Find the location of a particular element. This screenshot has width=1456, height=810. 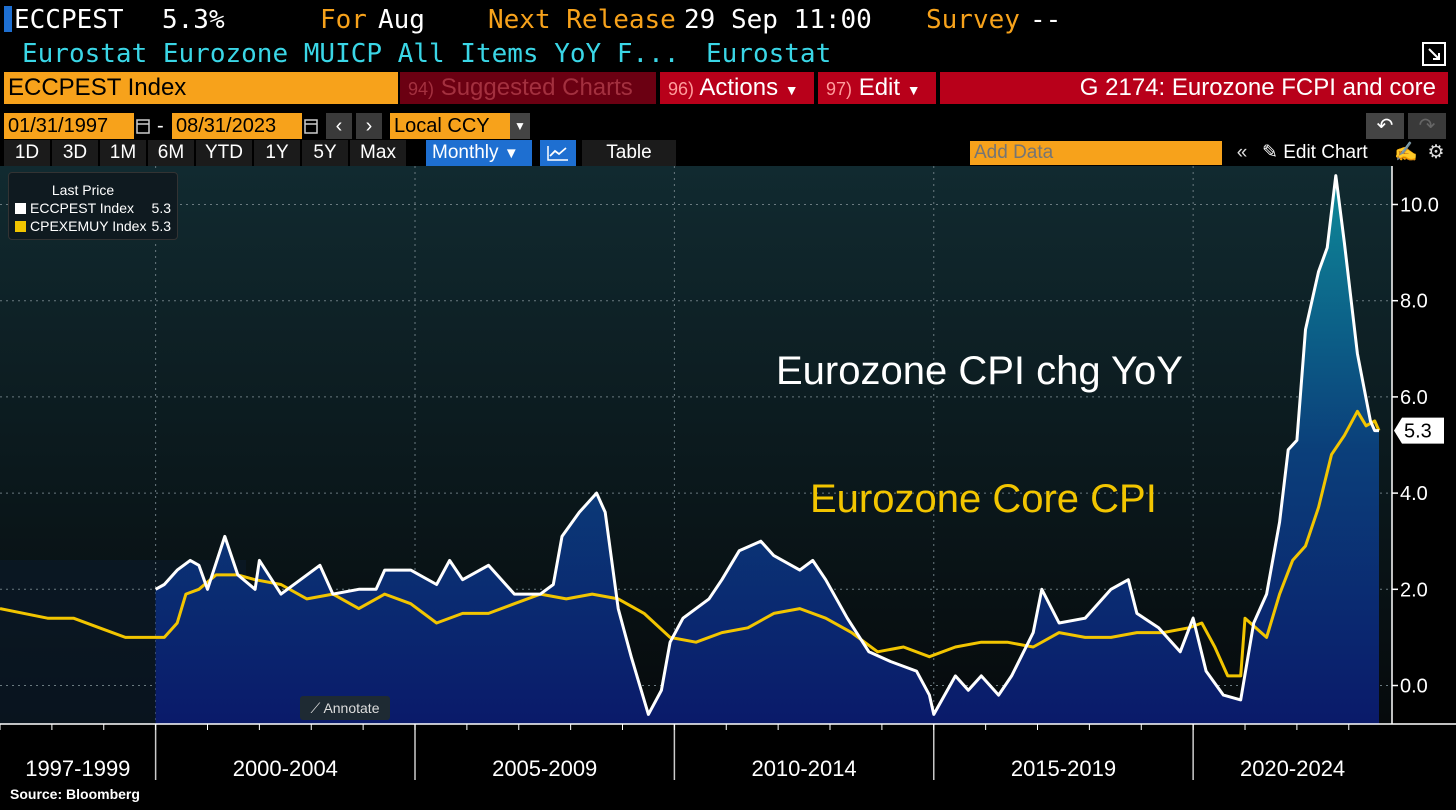

edit-menu: 97) Edit ▼ is located at coordinates (877, 88).